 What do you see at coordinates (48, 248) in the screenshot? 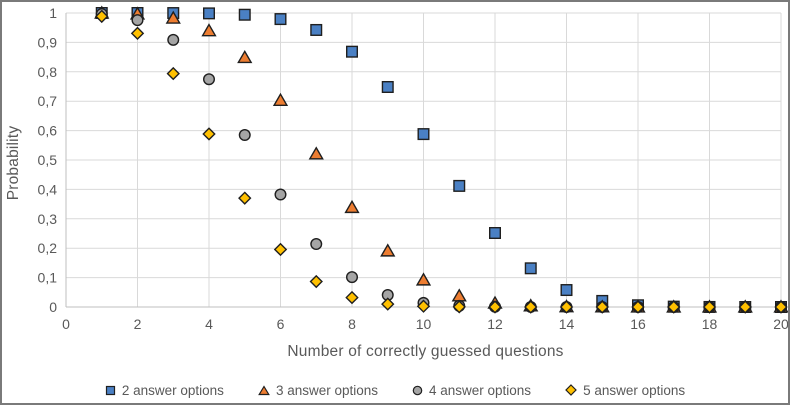
I see `y-tick-label: 0,2` at bounding box center [48, 248].